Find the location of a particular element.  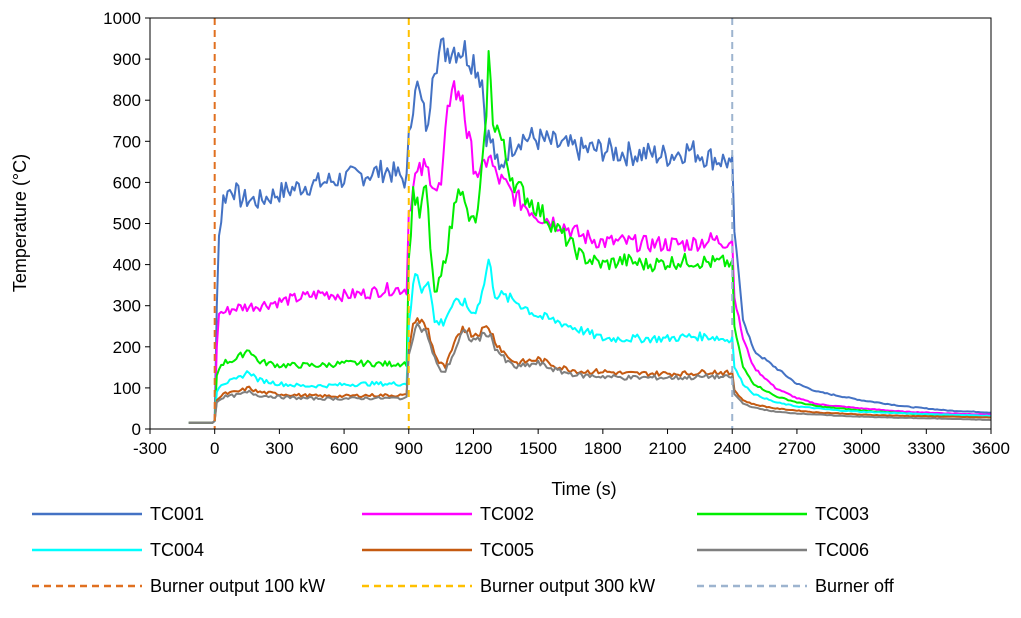

y-tick-label: 200 is located at coordinates (127, 347).